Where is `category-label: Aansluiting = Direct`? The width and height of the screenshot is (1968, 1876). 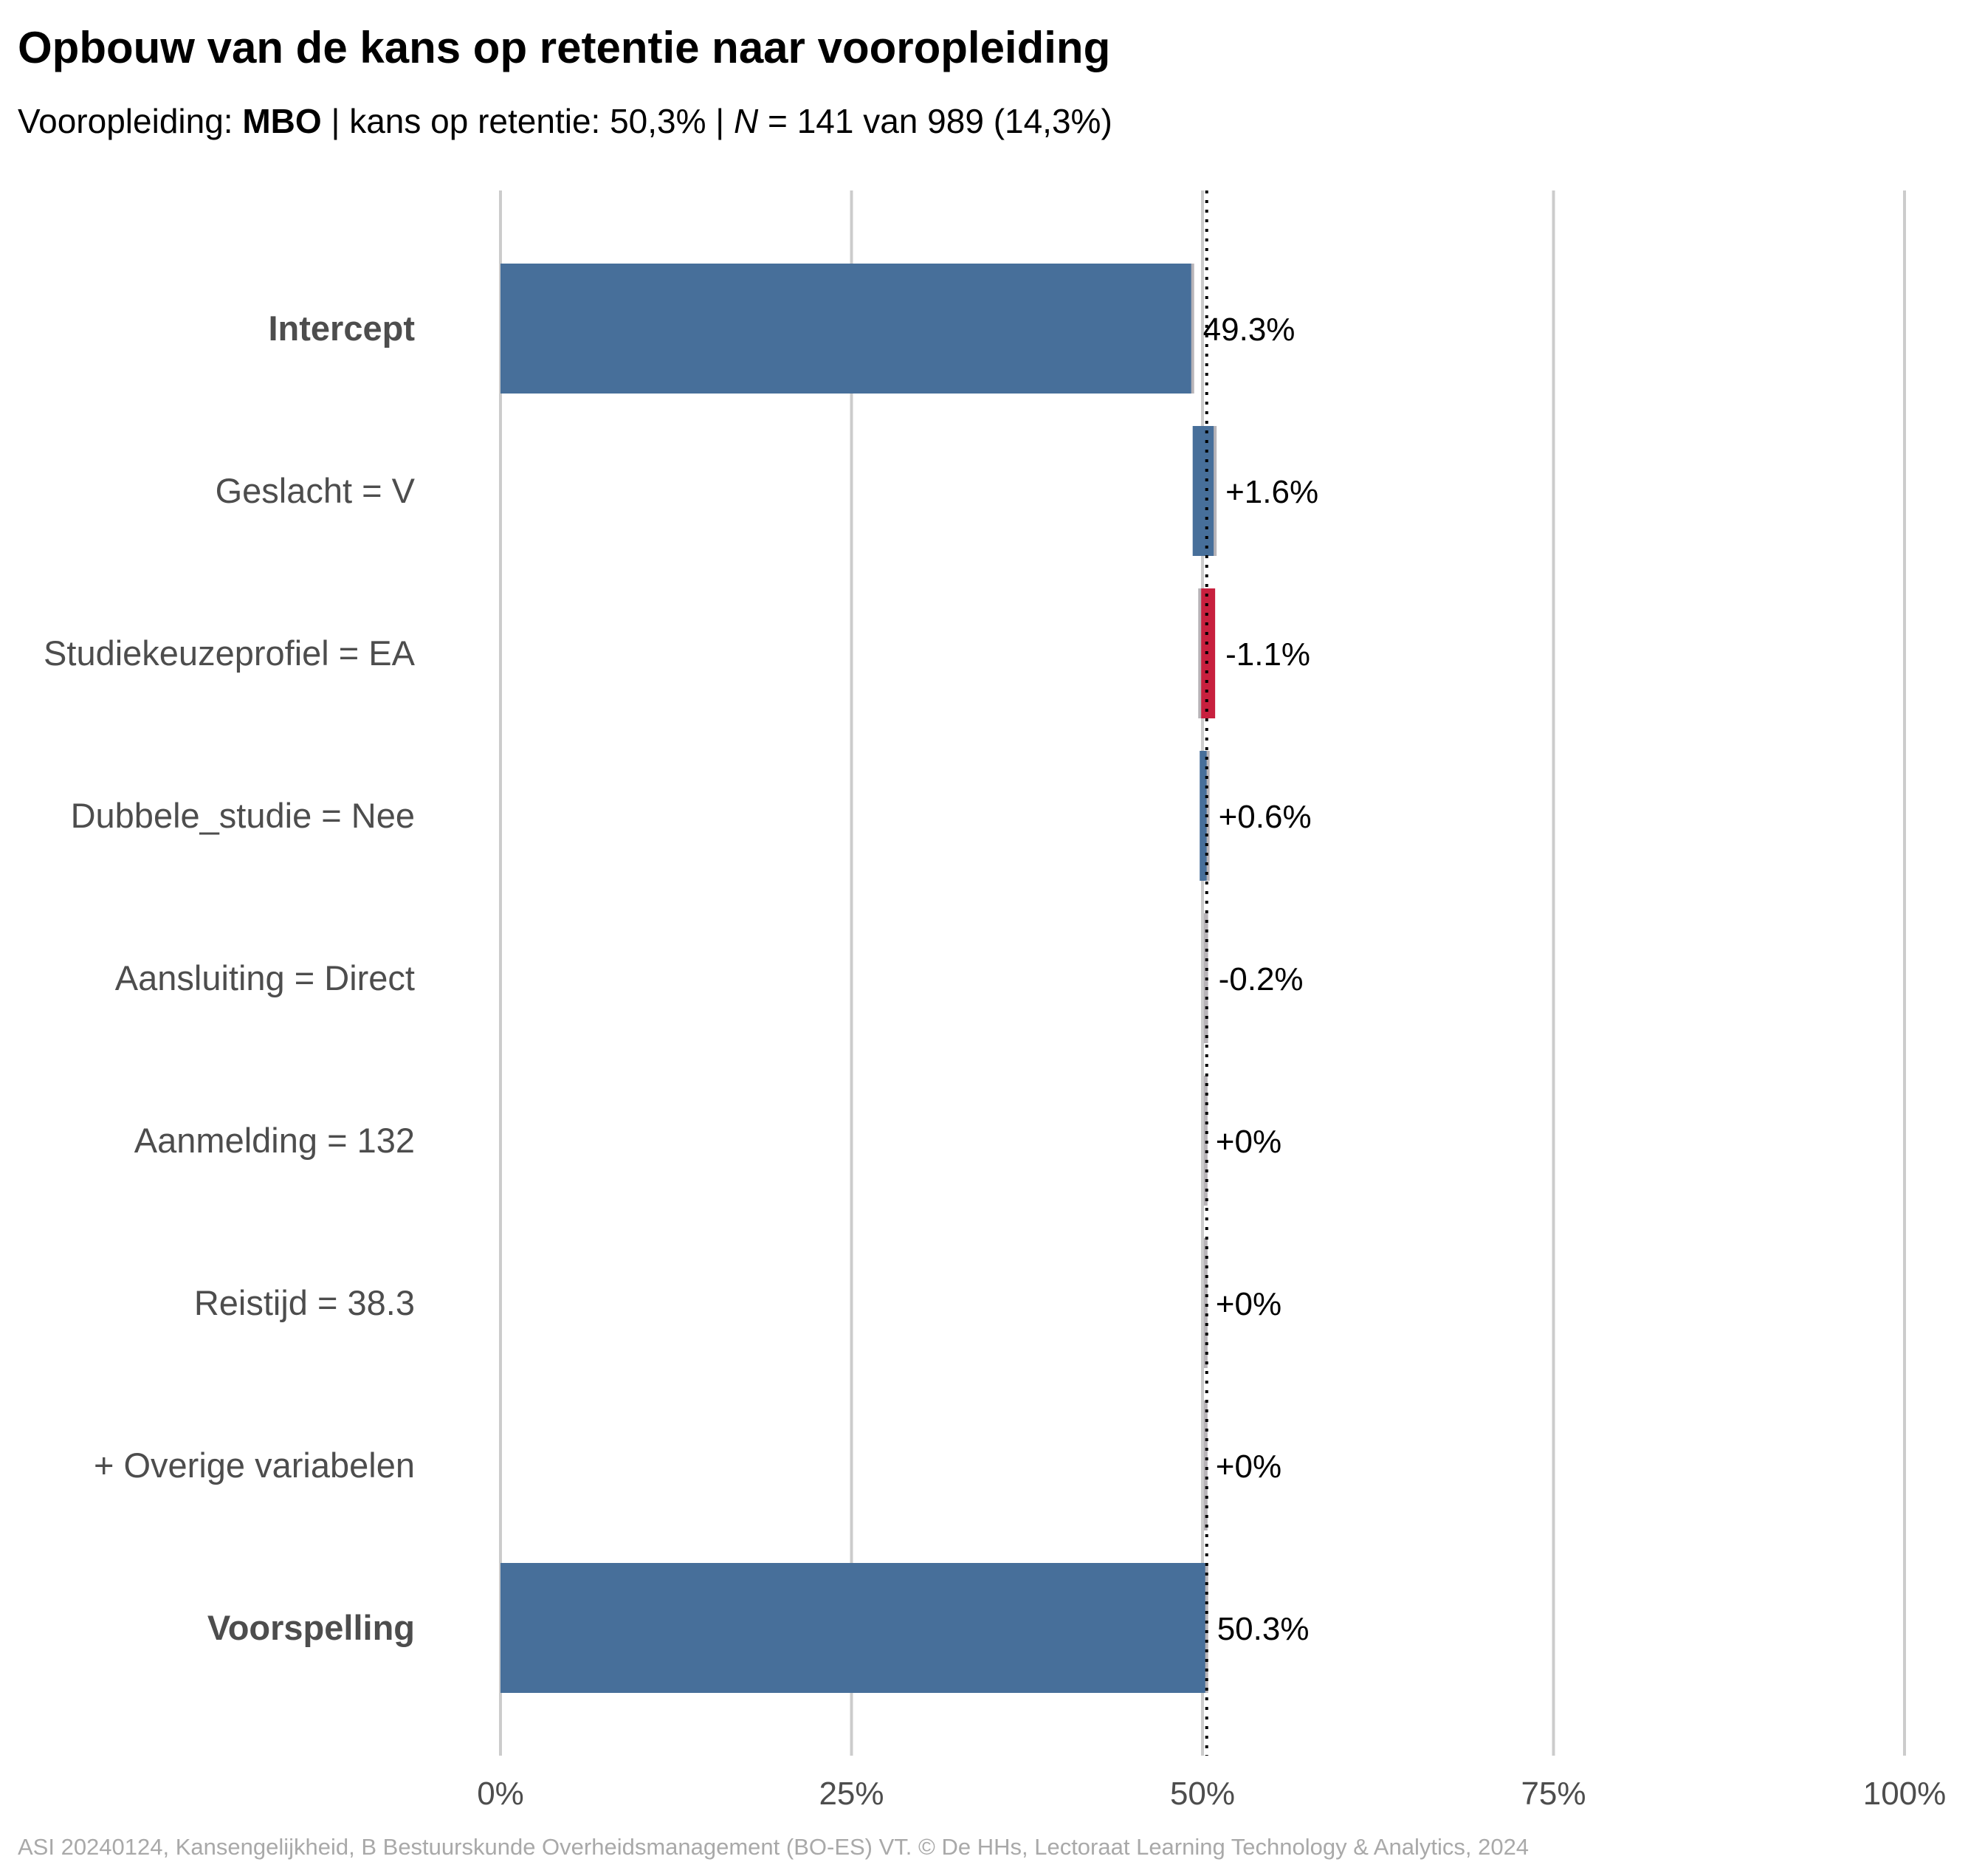
category-label: Aansluiting = Direct is located at coordinates (265, 977).